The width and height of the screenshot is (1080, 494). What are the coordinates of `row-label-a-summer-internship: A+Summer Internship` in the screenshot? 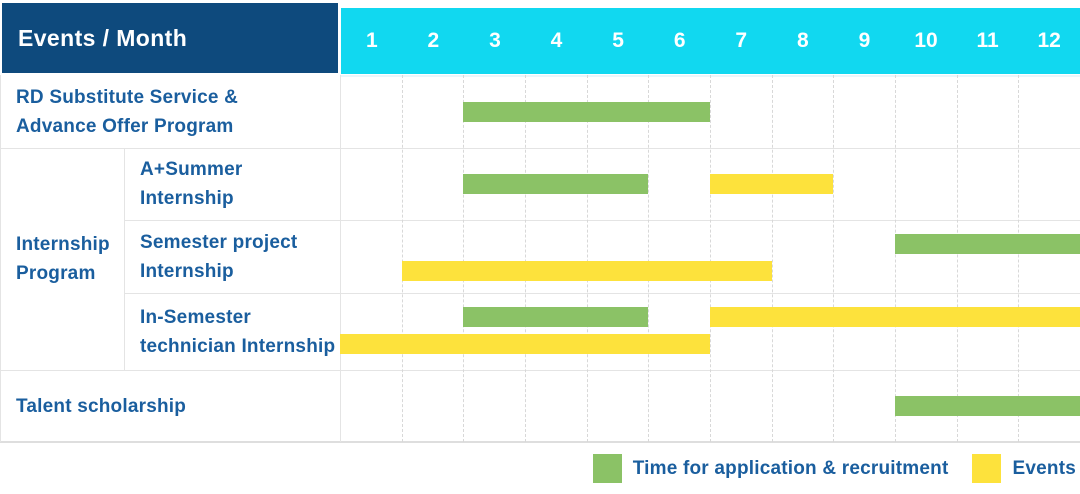 It's located at (232, 184).